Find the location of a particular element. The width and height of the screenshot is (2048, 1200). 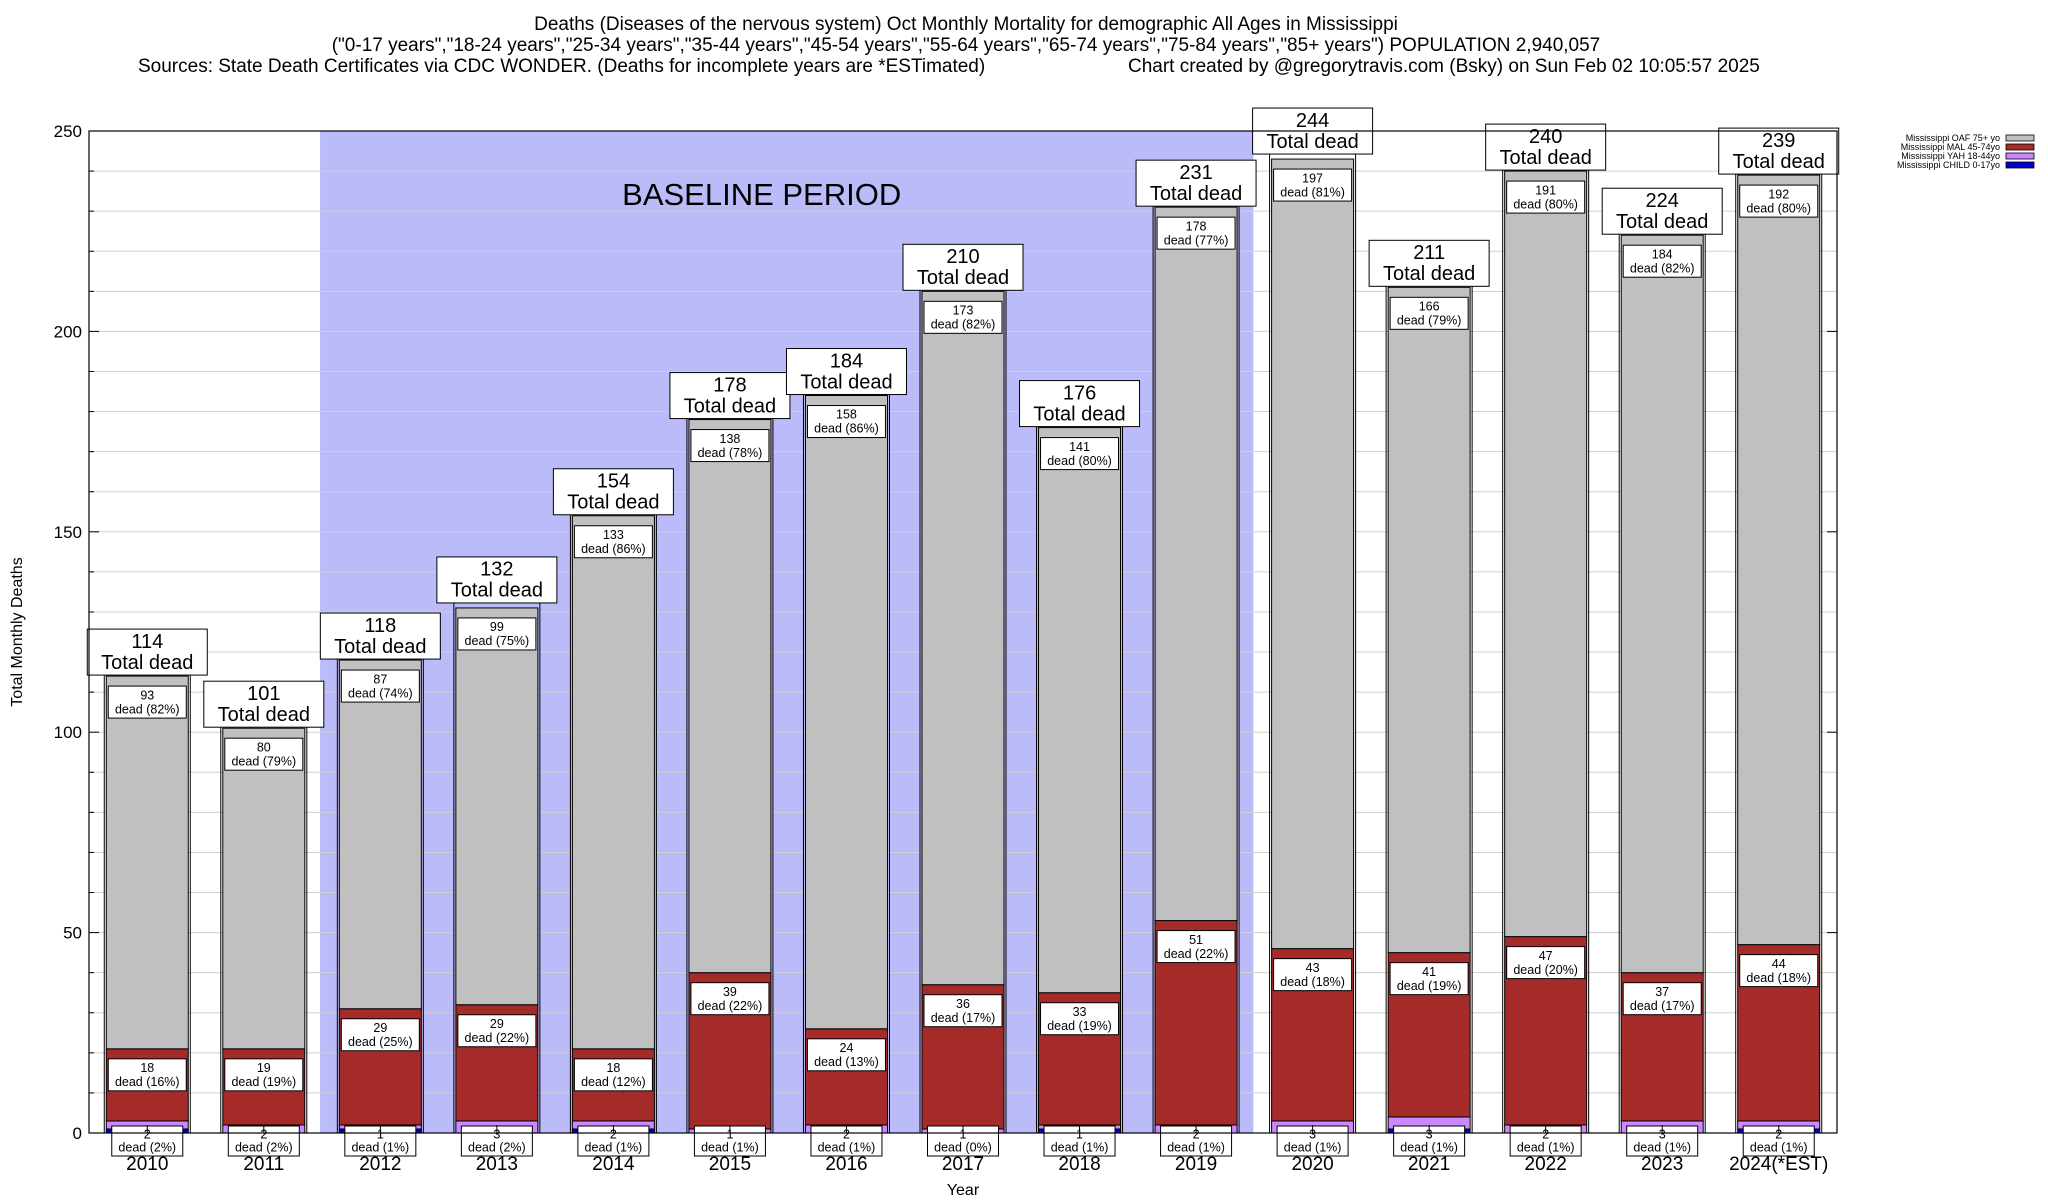

oaf-label-text: dead (78%) is located at coordinates (730, 453).